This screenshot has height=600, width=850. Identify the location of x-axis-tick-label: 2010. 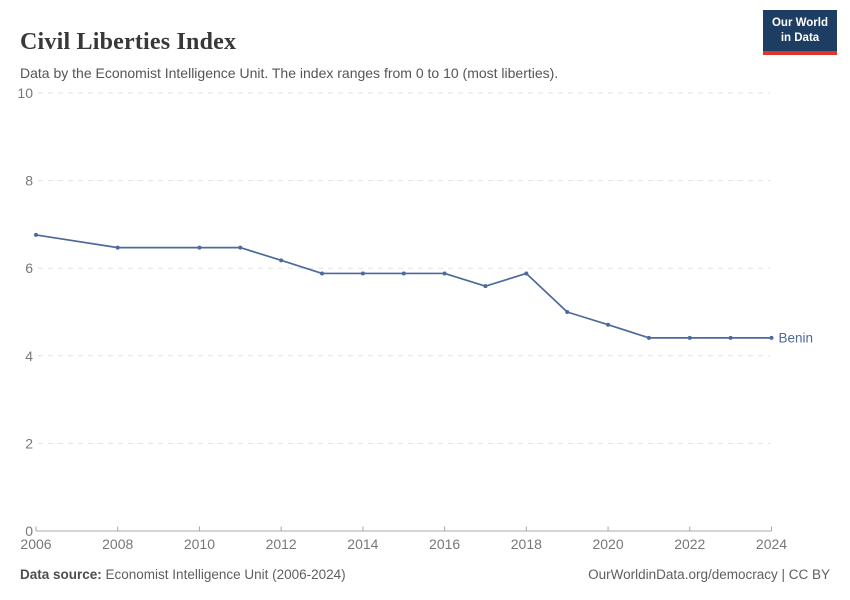
(199, 544).